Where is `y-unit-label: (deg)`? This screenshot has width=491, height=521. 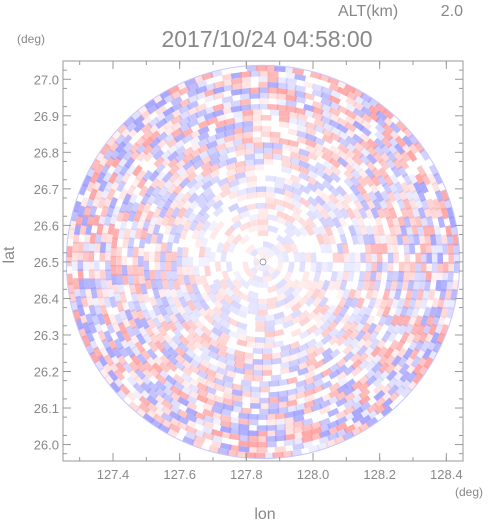 y-unit-label: (deg) is located at coordinates (31, 39).